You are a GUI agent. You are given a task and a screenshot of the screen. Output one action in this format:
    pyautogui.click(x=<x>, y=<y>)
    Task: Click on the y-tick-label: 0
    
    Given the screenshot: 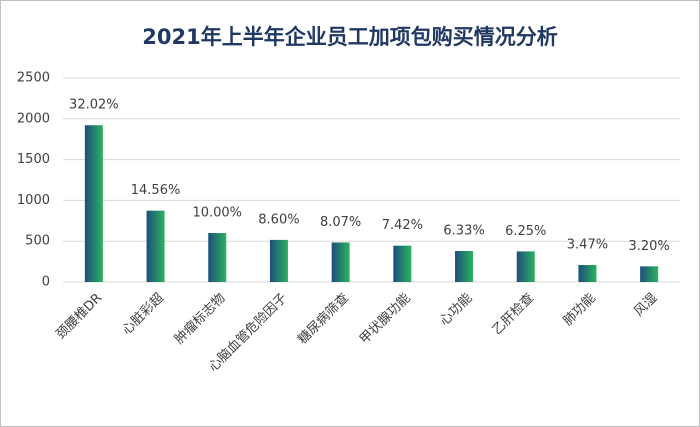 What is the action you would take?
    pyautogui.click(x=46, y=282)
    